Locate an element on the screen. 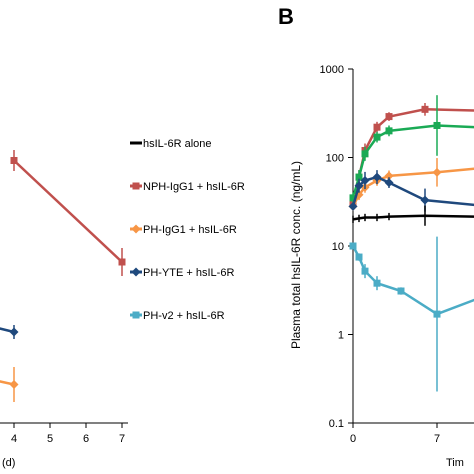 The width and height of the screenshot is (474, 474). legend-item: NPH-IgG1 + hsIL-6R is located at coordinates (187, 187).